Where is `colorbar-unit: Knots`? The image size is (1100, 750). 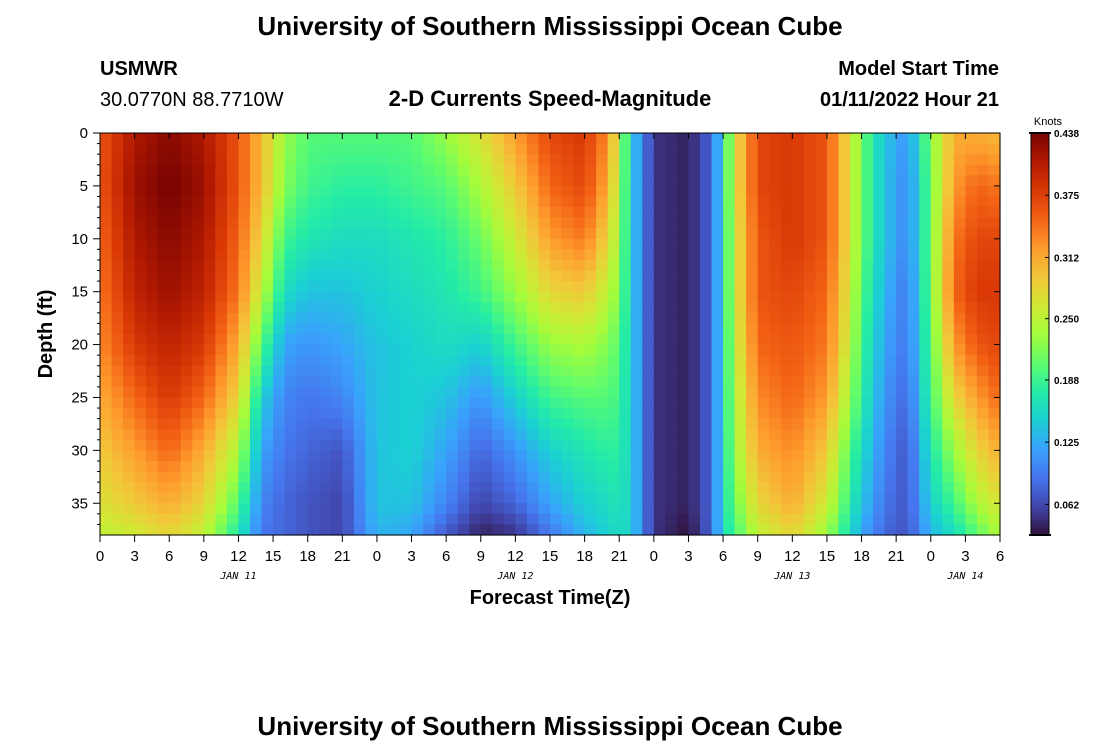
colorbar-unit: Knots is located at coordinates (1048, 122).